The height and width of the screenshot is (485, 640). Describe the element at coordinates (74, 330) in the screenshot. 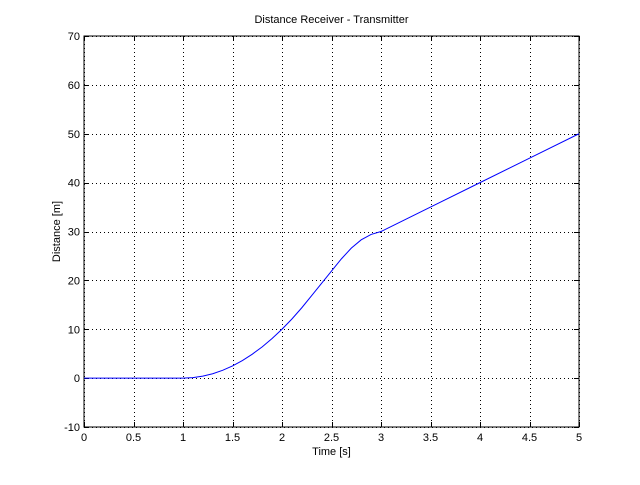

I see `y-tick-label: 10` at that location.